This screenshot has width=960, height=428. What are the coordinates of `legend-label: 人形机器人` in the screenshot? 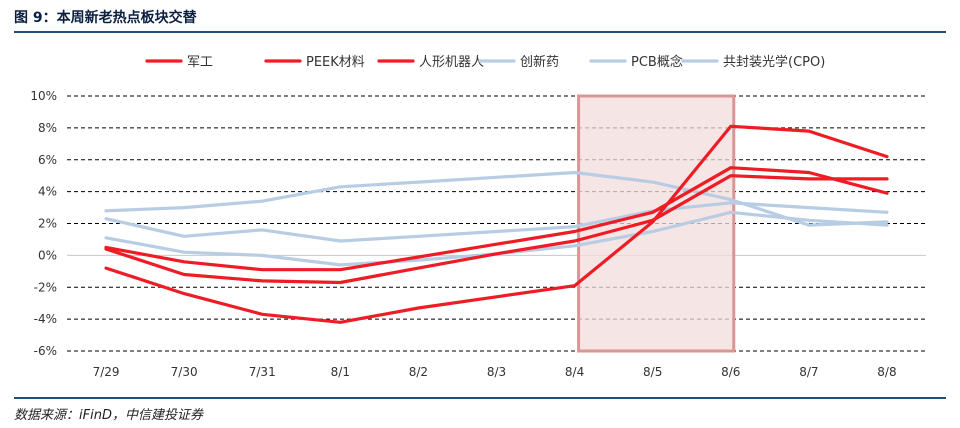 It's located at (451, 62).